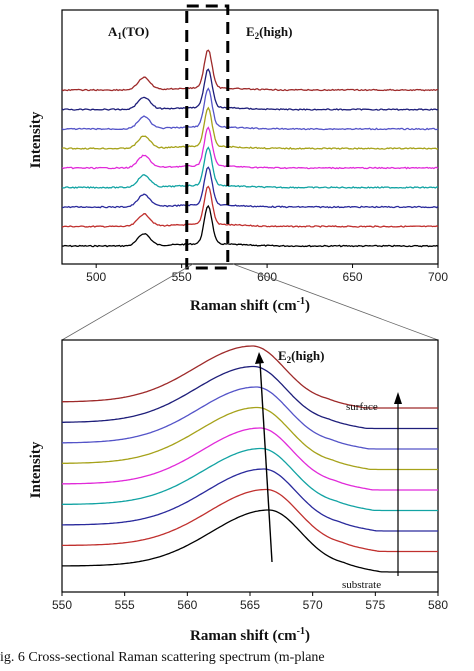 This screenshot has height=671, width=474. Describe the element at coordinates (269, 32) in the screenshot. I see `annotation-e2-high: E2(high)` at that location.